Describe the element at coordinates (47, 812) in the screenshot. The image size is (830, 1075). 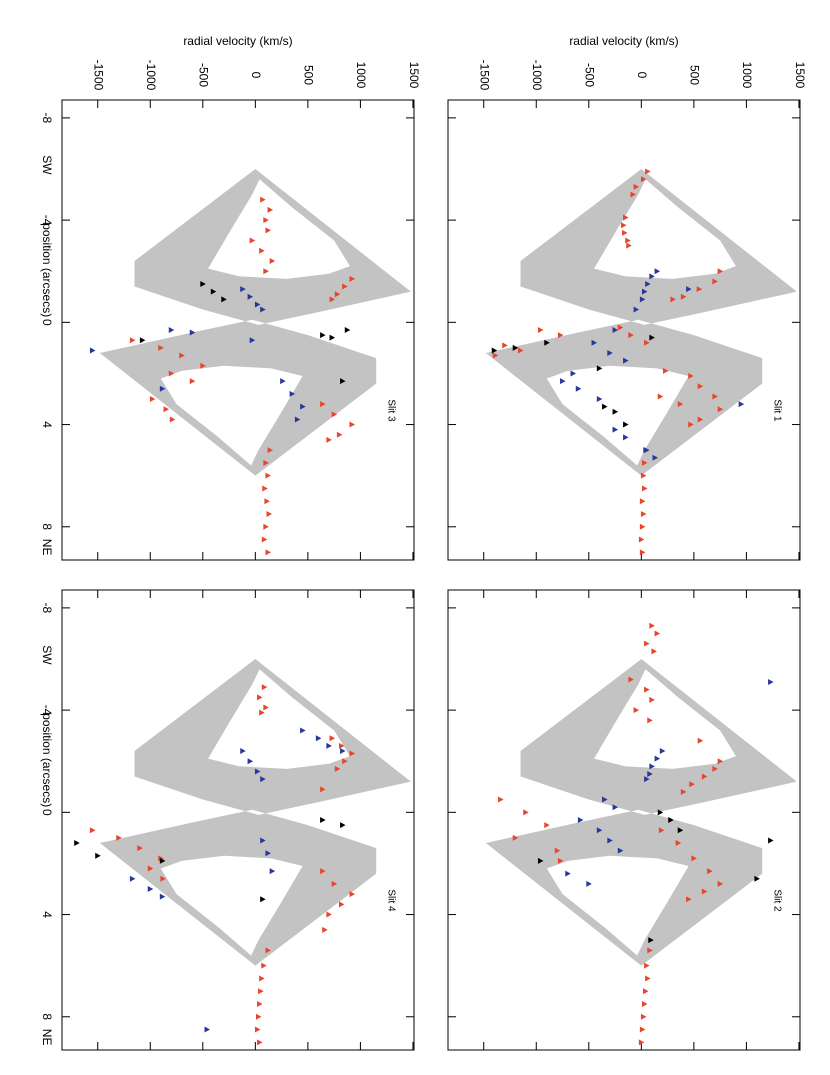
I see `x-tick-label: 0` at that location.